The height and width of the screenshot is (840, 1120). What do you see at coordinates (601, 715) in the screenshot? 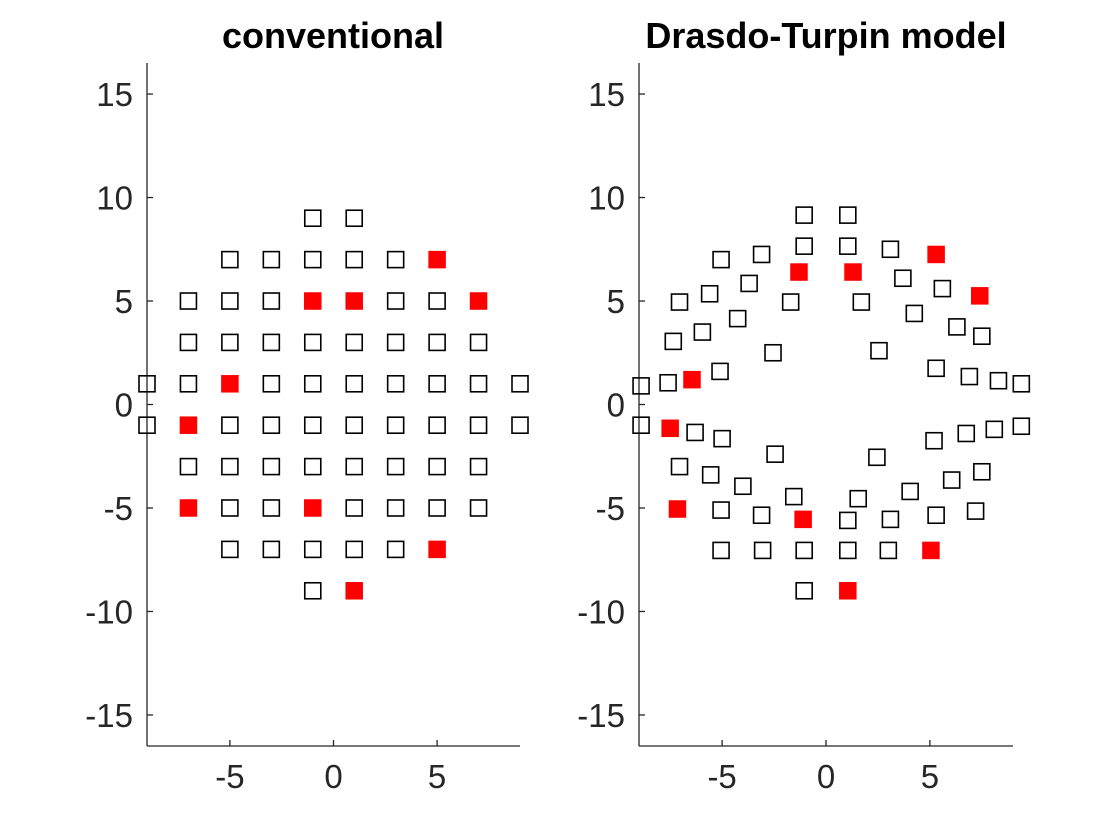
I see `y-tick-label: -15` at bounding box center [601, 715].